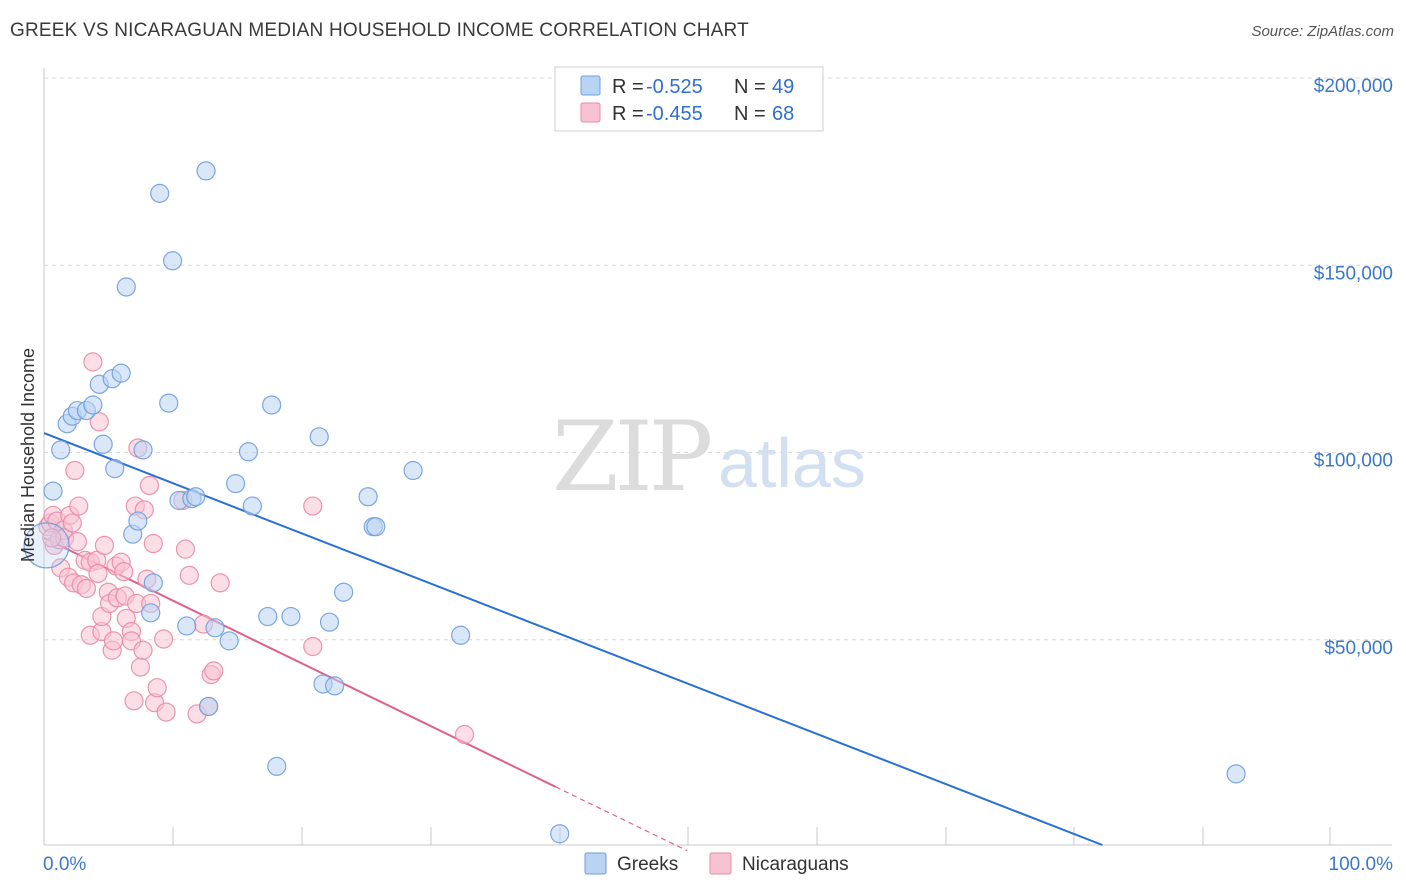 Image resolution: width=1406 pixels, height=892 pixels. What do you see at coordinates (621, 819) in the screenshot?
I see `trend-line-nicaraguans-extension` at bounding box center [621, 819].